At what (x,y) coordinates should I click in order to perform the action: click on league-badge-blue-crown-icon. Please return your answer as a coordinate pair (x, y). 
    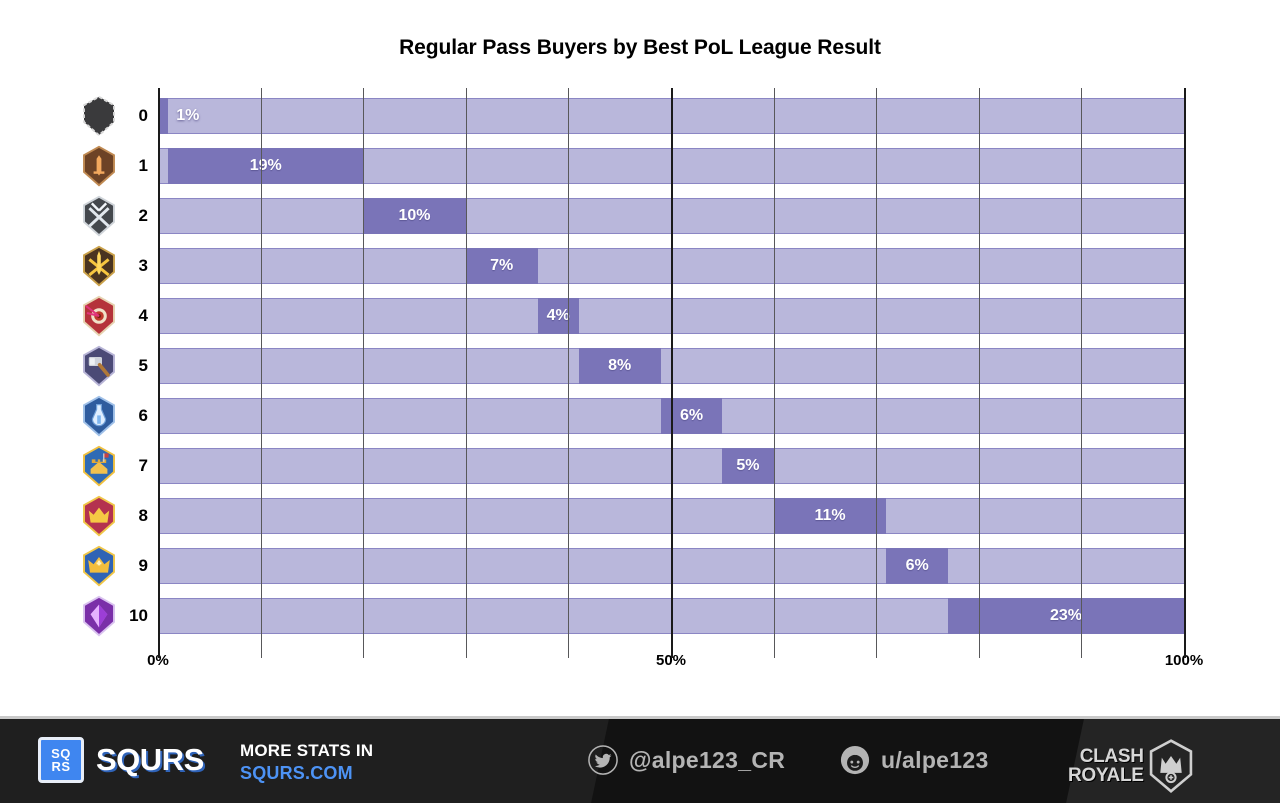
    Looking at the image, I should click on (99, 566).